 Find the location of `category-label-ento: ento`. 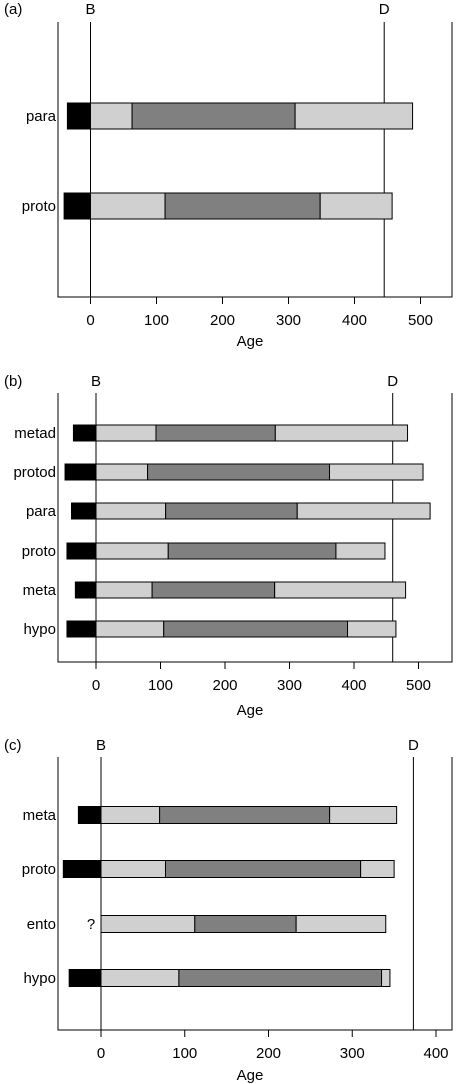

category-label-ento: ento is located at coordinates (41, 924).